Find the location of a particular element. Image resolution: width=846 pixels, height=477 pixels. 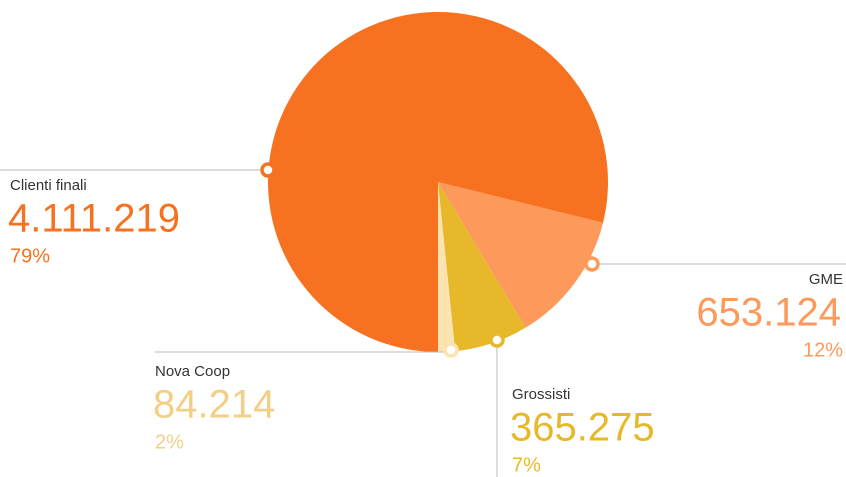

share-label: 7% is located at coordinates (526, 465).